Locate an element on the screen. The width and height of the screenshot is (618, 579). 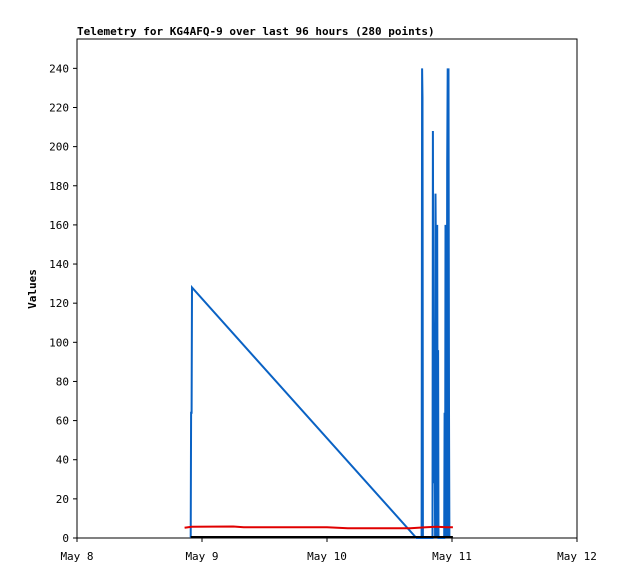
x-tick-label: May 9 is located at coordinates (201, 556).